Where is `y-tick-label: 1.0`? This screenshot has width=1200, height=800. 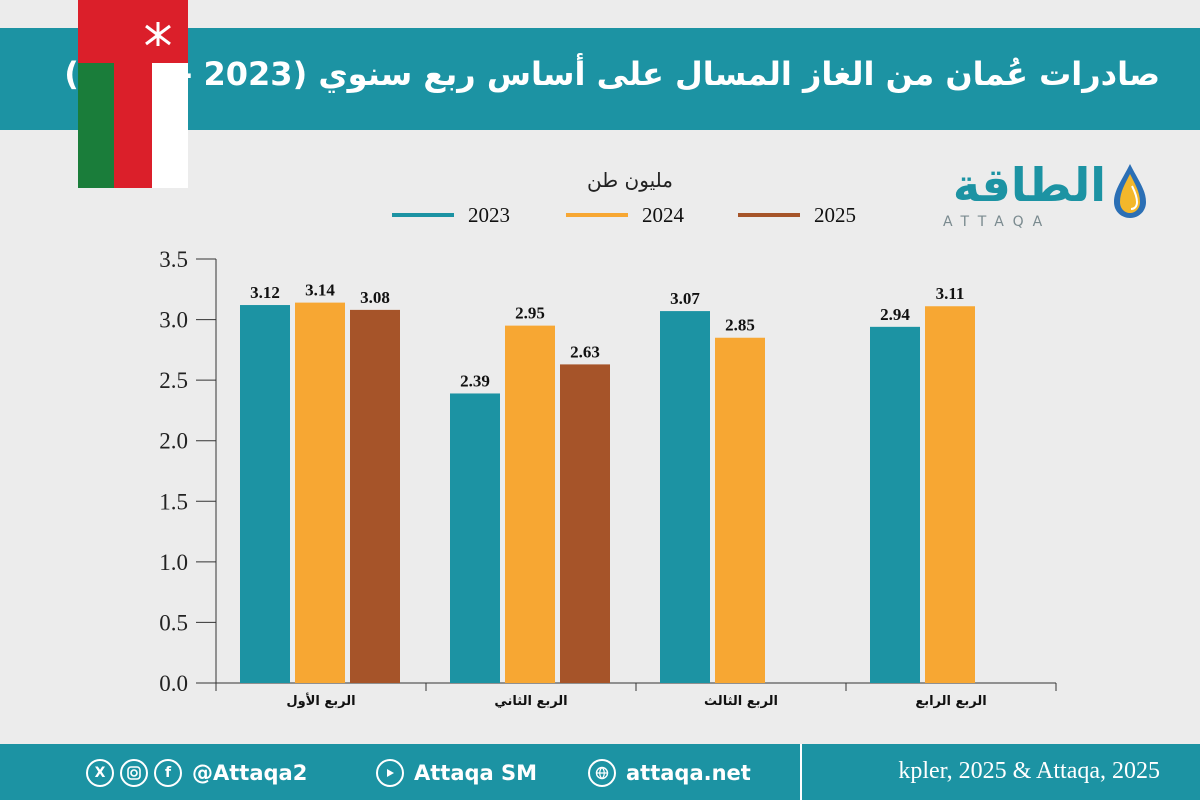
y-tick-label: 1.0 is located at coordinates (173, 562).